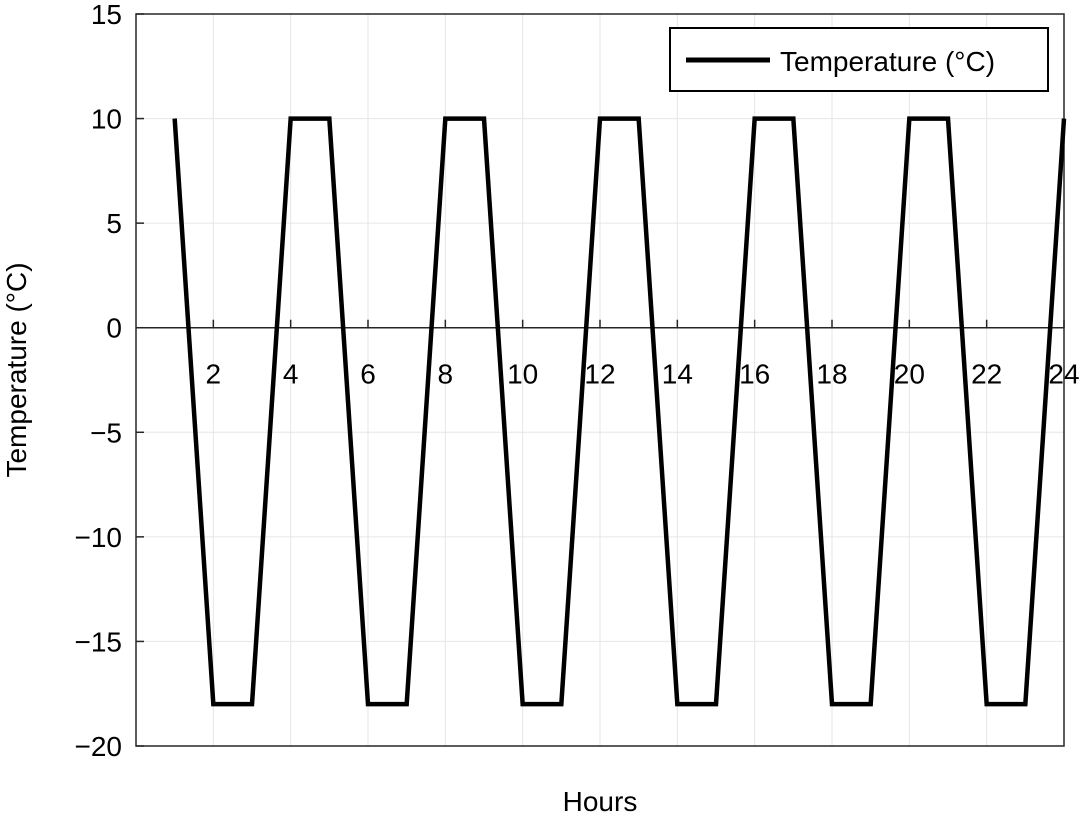 The width and height of the screenshot is (1082, 813). Describe the element at coordinates (106, 15) in the screenshot. I see `y-tick-label: 15` at that location.